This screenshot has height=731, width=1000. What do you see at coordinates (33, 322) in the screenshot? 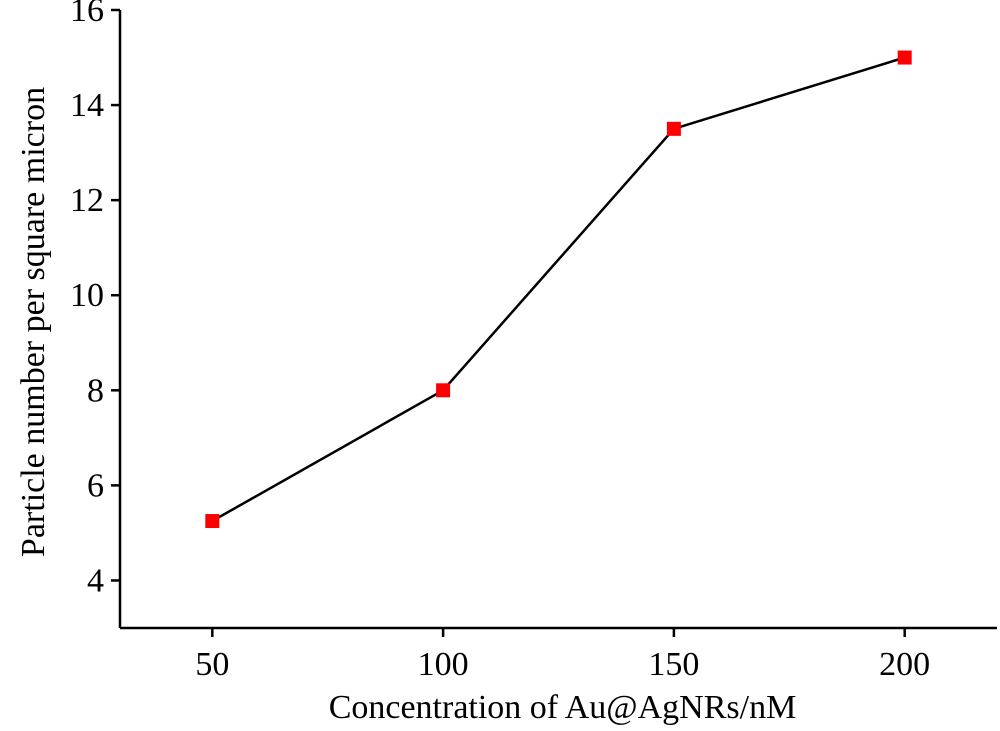
I see `y-axis-title: Particle number per square micron` at bounding box center [33, 322].